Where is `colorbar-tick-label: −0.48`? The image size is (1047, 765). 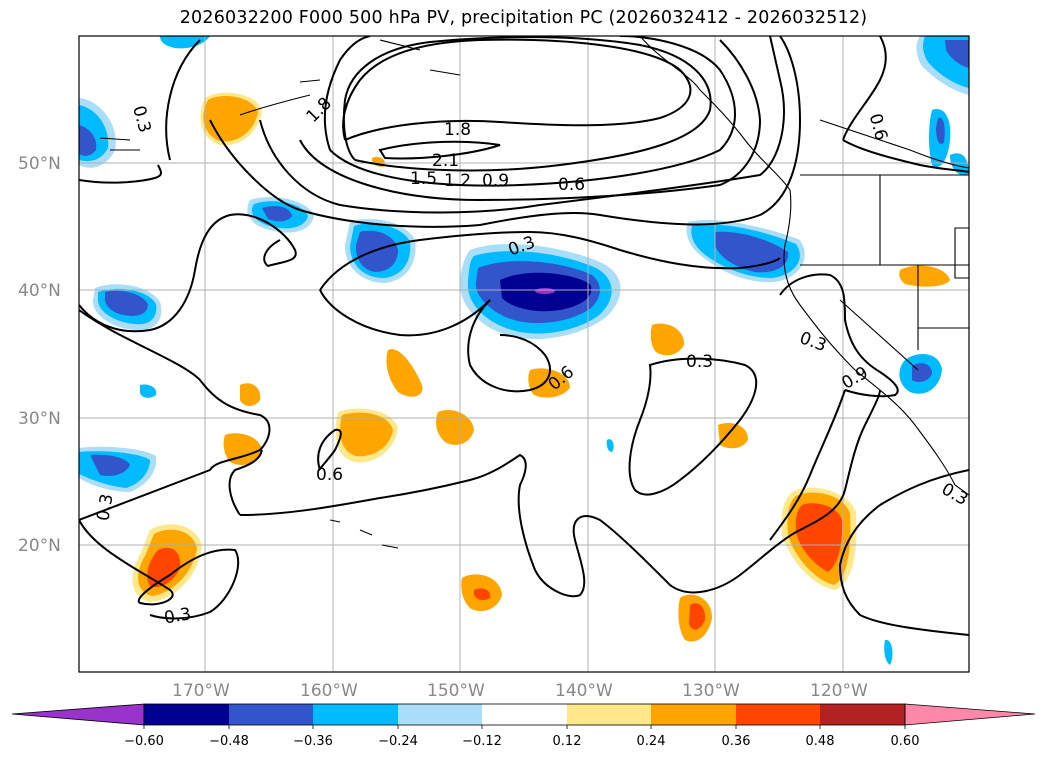
colorbar-tick-label: −0.48 is located at coordinates (229, 741).